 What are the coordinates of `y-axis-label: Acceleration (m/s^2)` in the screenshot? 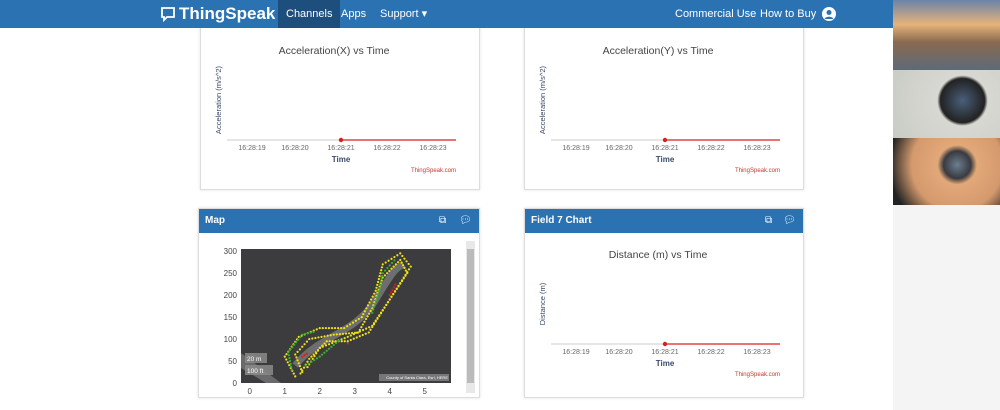 It's located at (542, 99).